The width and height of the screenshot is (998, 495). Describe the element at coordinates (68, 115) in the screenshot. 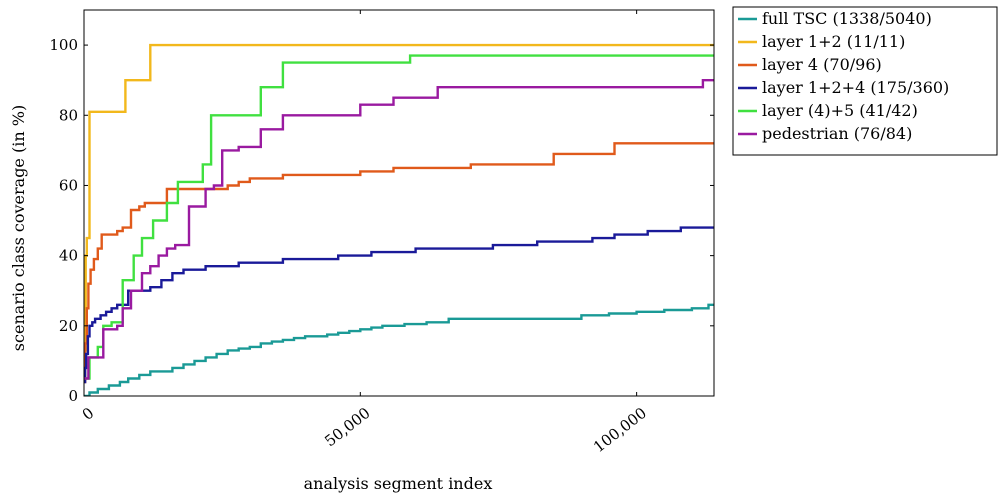

I see `y-tick-label: 80` at that location.